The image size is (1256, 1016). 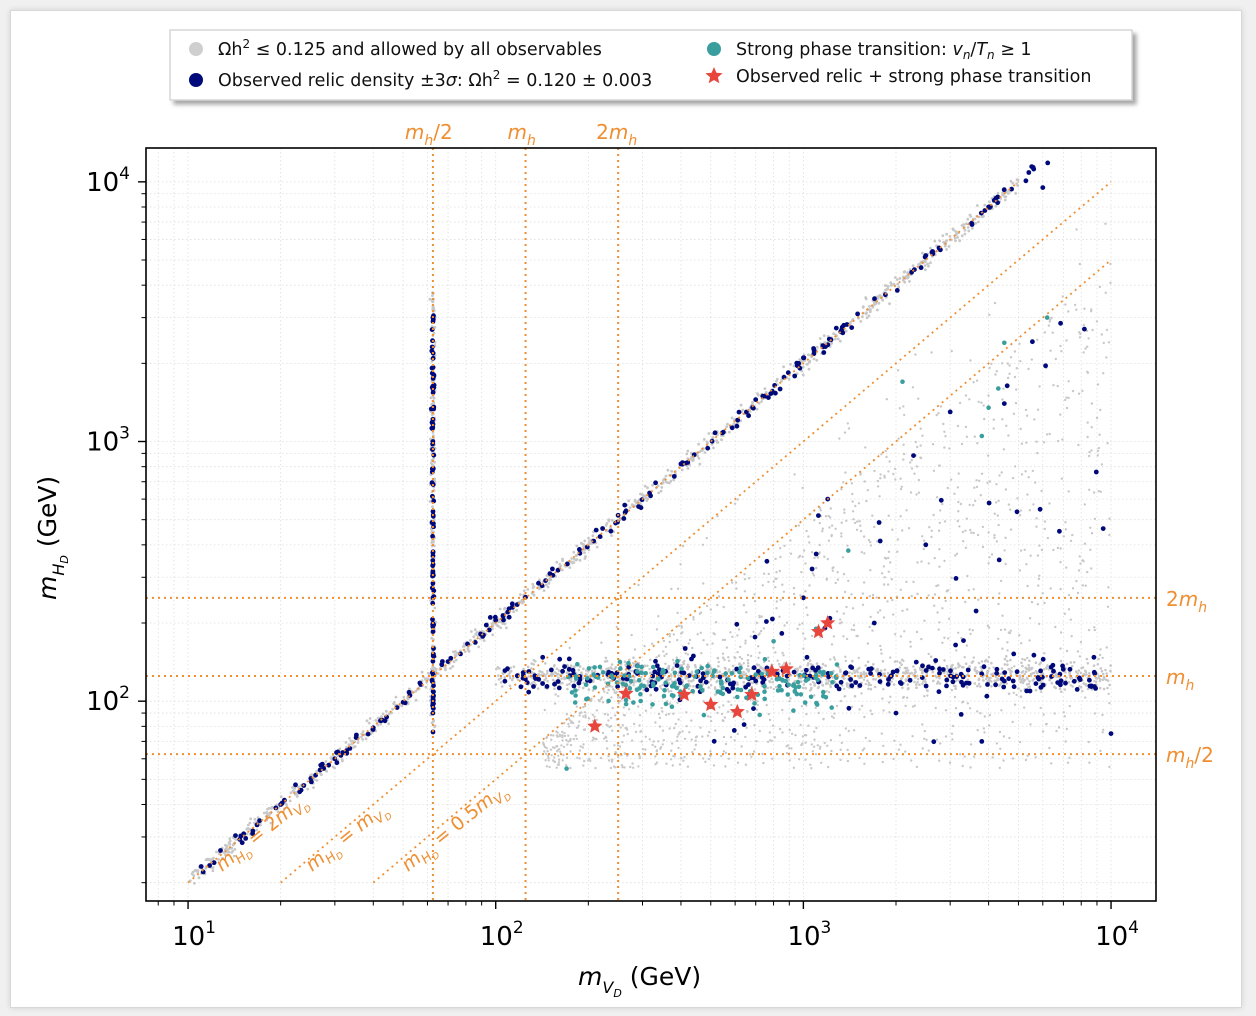 I want to click on y-axis-label: mHD (GeV), so click(x=52, y=538).